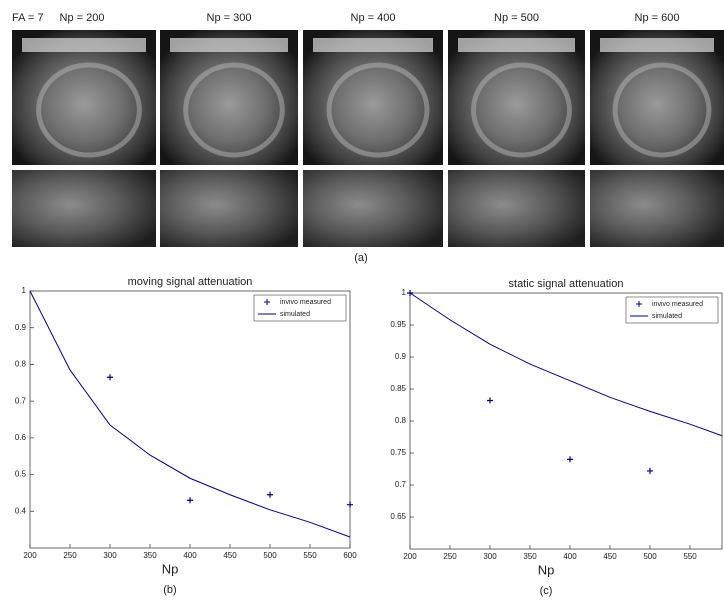  What do you see at coordinates (546, 591) in the screenshot?
I see `caption: (c)` at bounding box center [546, 591].